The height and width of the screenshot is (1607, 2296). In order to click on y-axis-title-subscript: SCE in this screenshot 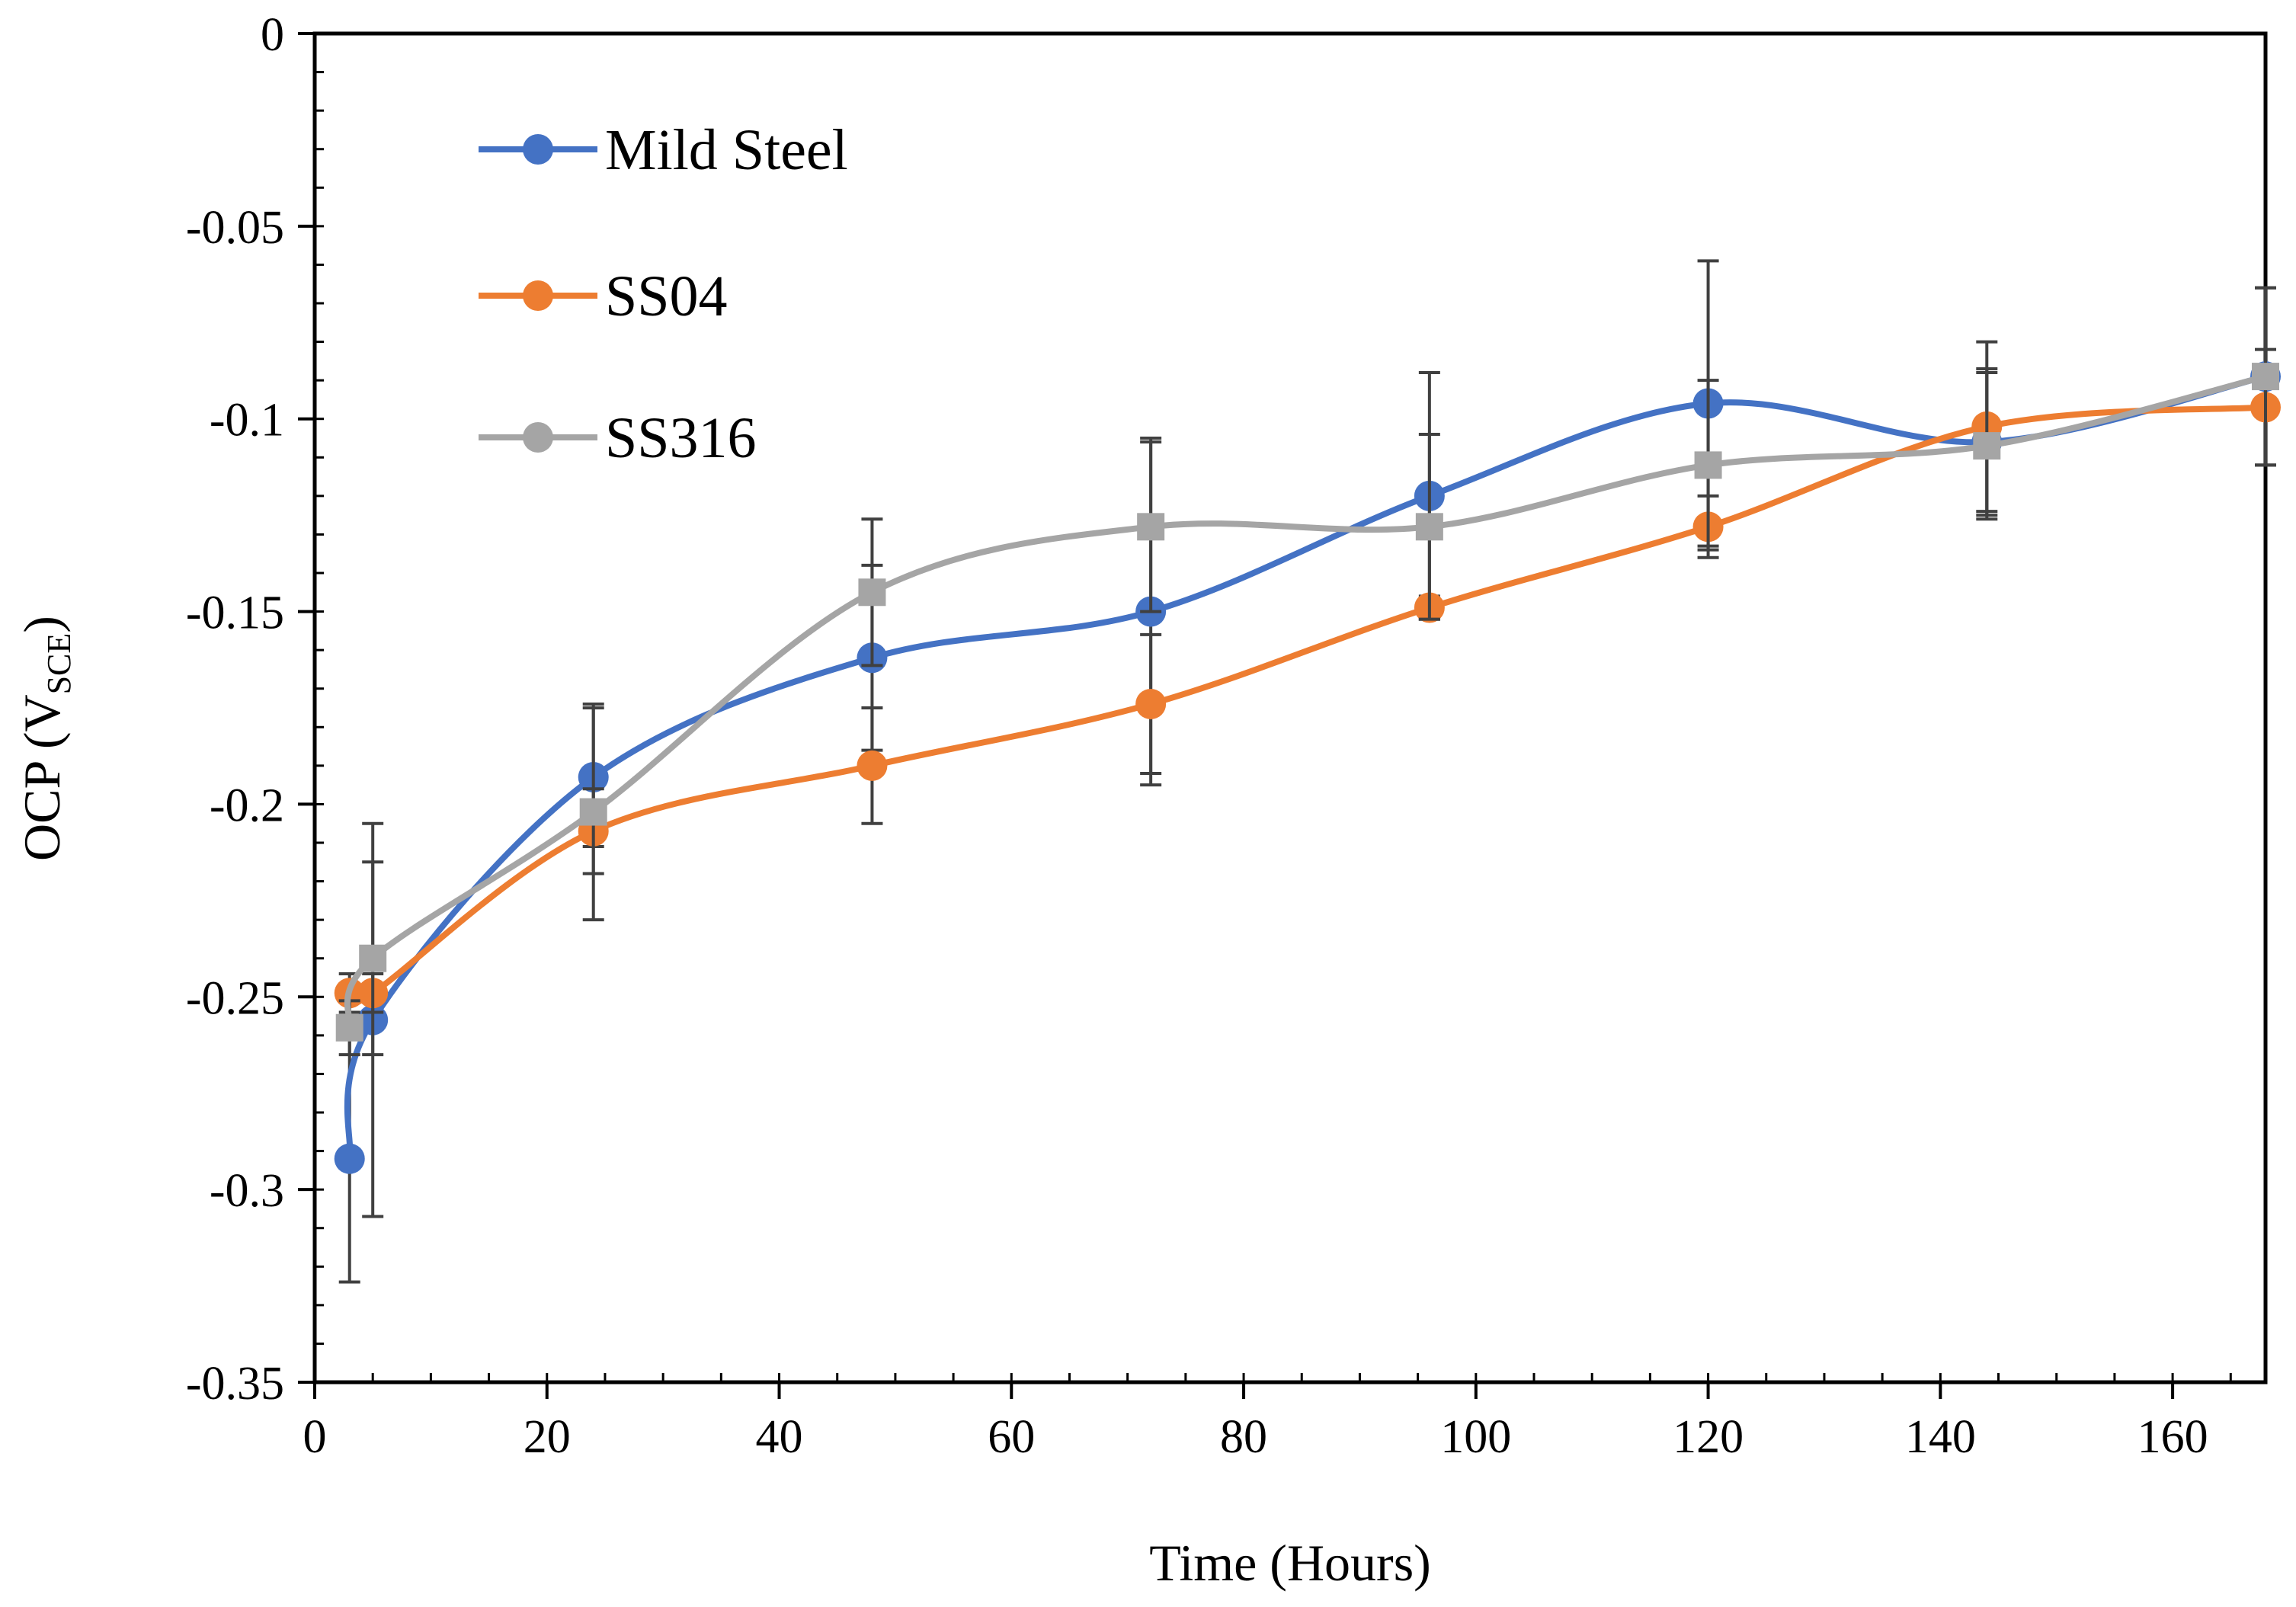, I will do `click(59, 664)`.